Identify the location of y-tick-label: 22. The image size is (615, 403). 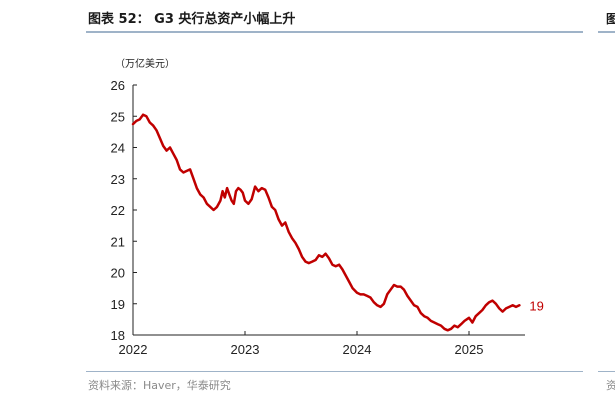
(118, 210).